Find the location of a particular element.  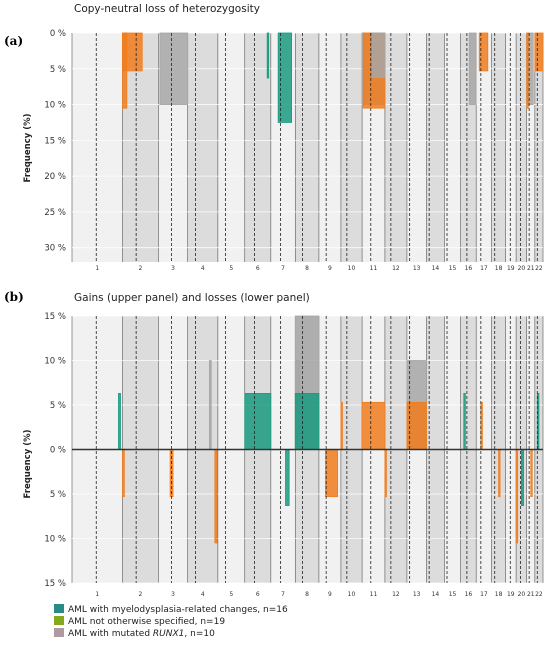

legend-swatch-mrc is located at coordinates (59, 608).